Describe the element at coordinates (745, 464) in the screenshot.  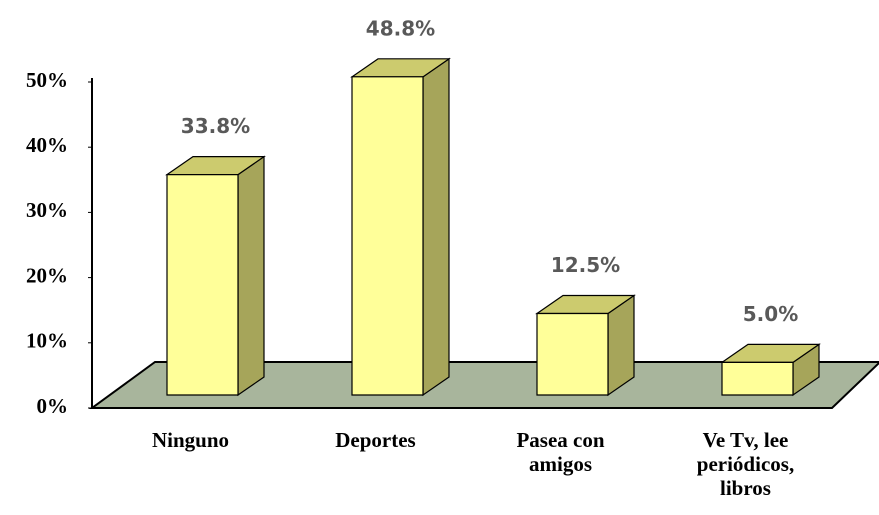
I see `x-tick-label: Ve Tv, lee periódicos, libros` at that location.